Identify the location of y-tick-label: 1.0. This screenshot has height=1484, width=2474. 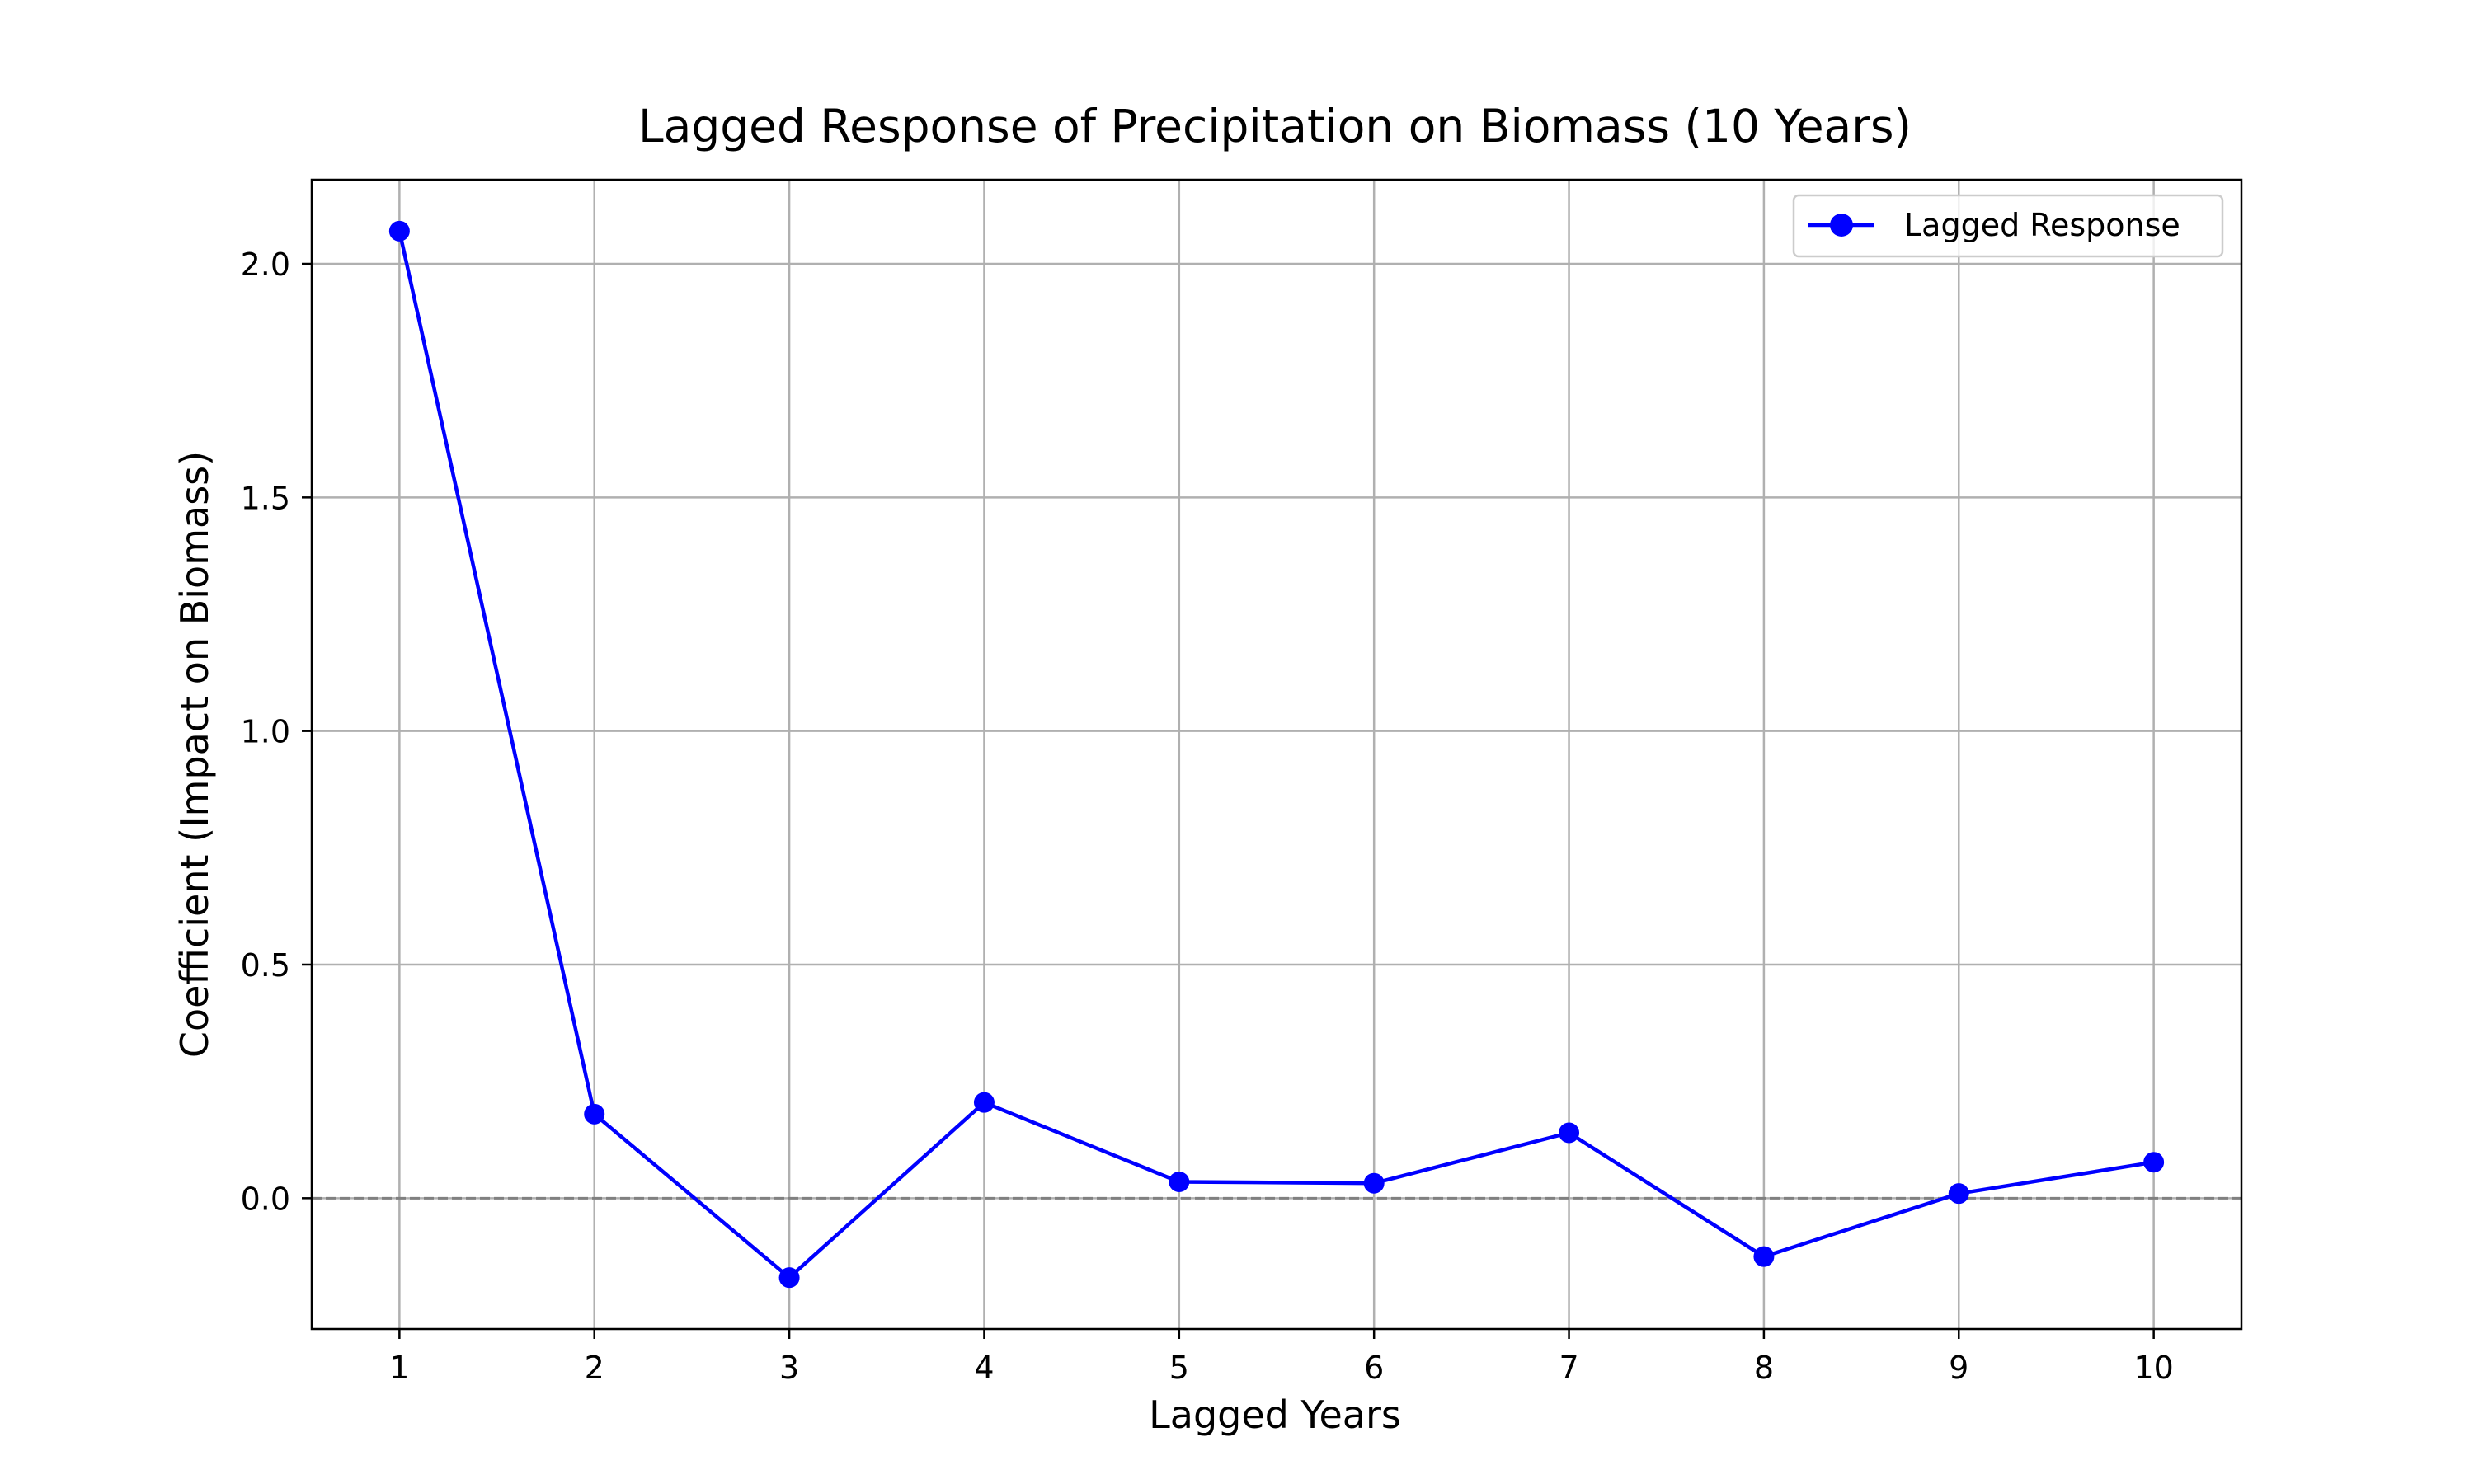
(265, 732).